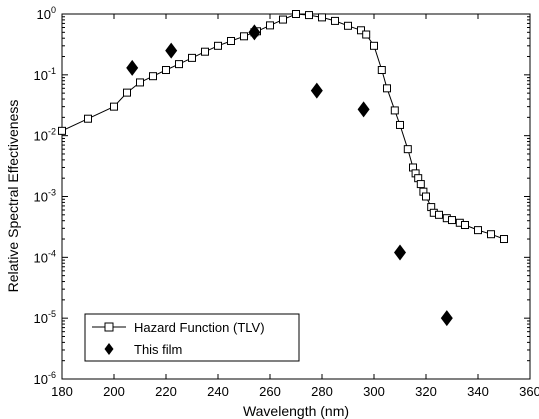 The image size is (539, 419). Describe the element at coordinates (529, 391) in the screenshot. I see `x-tick-label: 360` at that location.